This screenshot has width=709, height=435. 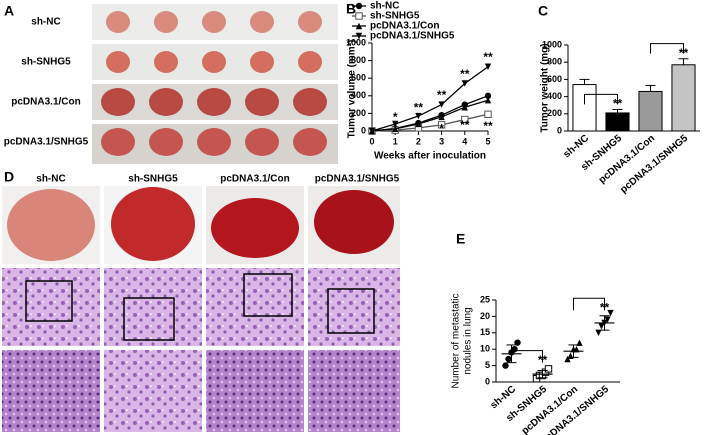 I want to click on y-axis-title: Tumor volume (mm³), so click(x=352, y=89).